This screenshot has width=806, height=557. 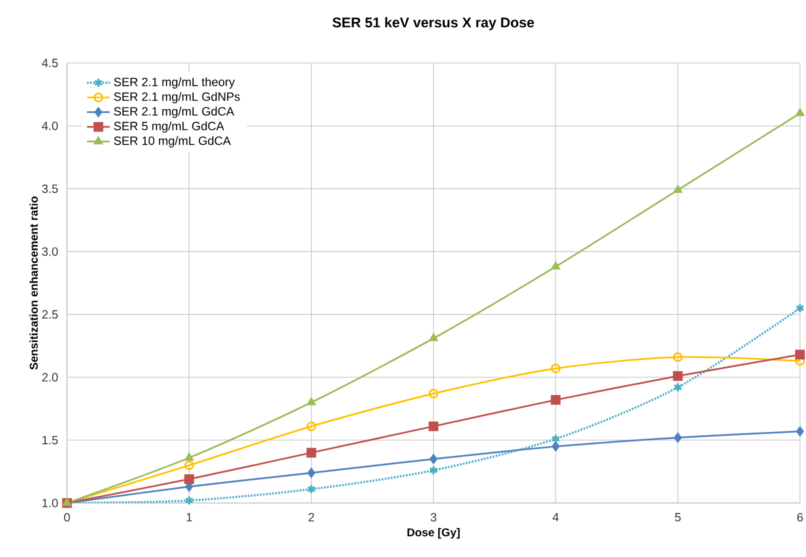 What do you see at coordinates (50, 126) in the screenshot?
I see `y-tick-label: 4.0` at bounding box center [50, 126].